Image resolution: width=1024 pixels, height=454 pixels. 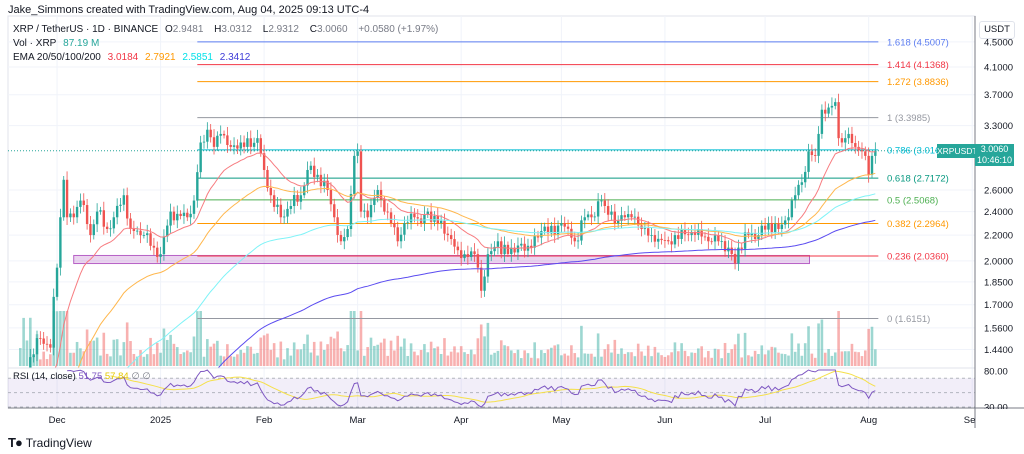 I want to click on volume-value: 87.19 M, so click(x=81, y=43).